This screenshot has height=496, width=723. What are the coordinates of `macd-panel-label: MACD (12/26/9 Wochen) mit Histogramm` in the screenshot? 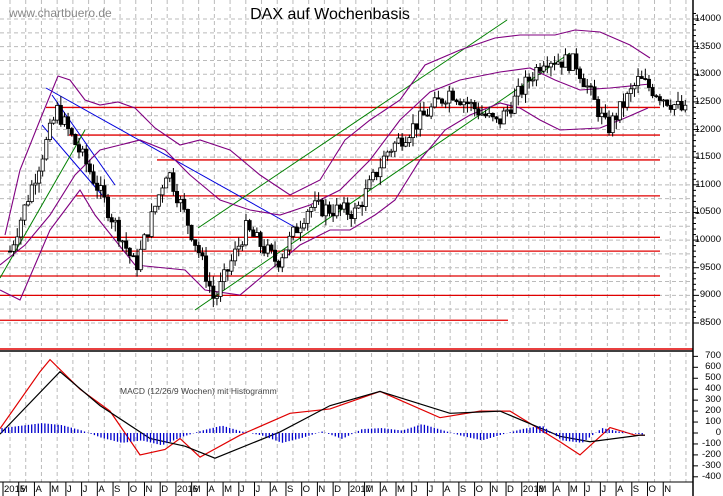 It's located at (198, 391).